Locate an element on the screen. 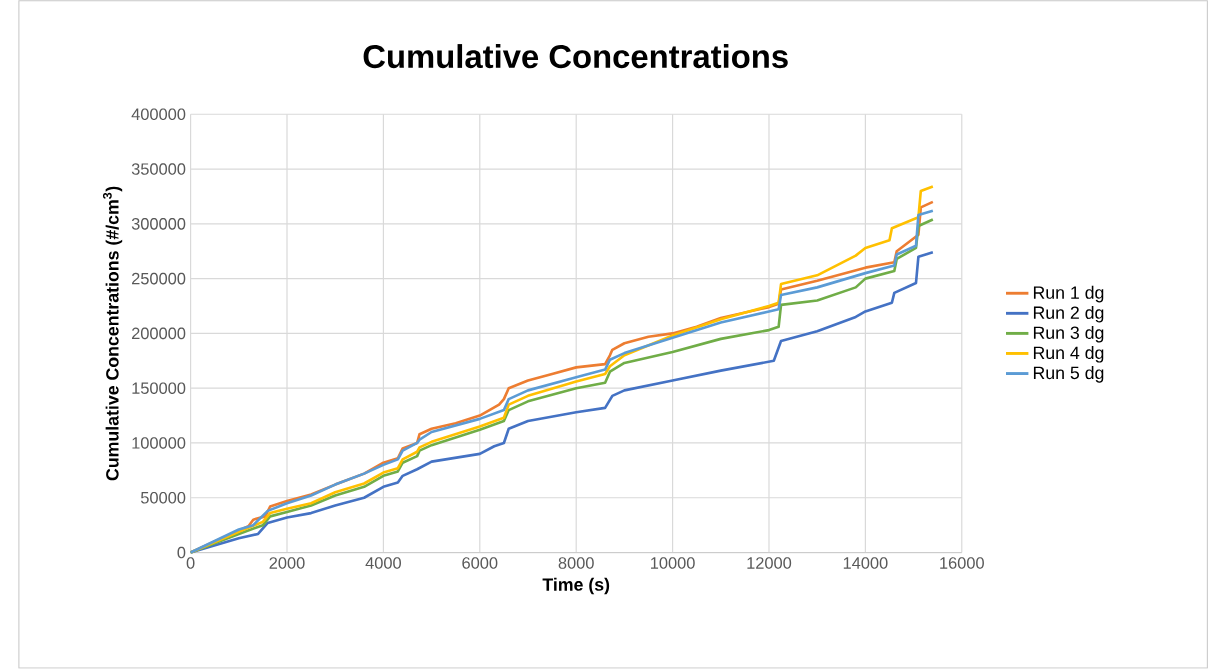 Image resolution: width=1208 pixels, height=669 pixels. y-tick-label: 50000 is located at coordinates (163, 498).